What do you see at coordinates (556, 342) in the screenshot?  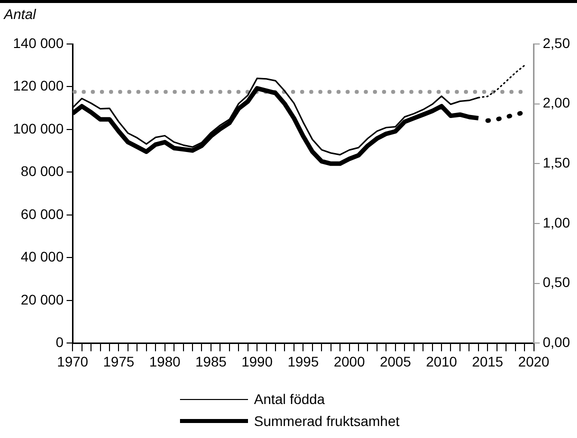 I see `y2-tick-label: 0,00` at bounding box center [556, 342].